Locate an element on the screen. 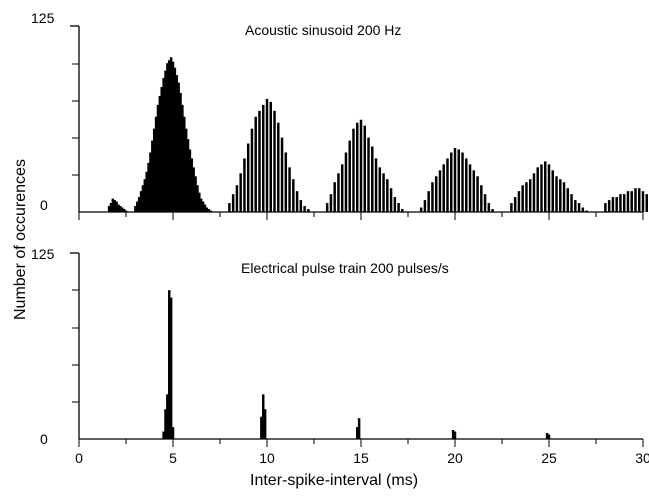  y-tick-label-zero-electrical: 0 is located at coordinates (44, 439).